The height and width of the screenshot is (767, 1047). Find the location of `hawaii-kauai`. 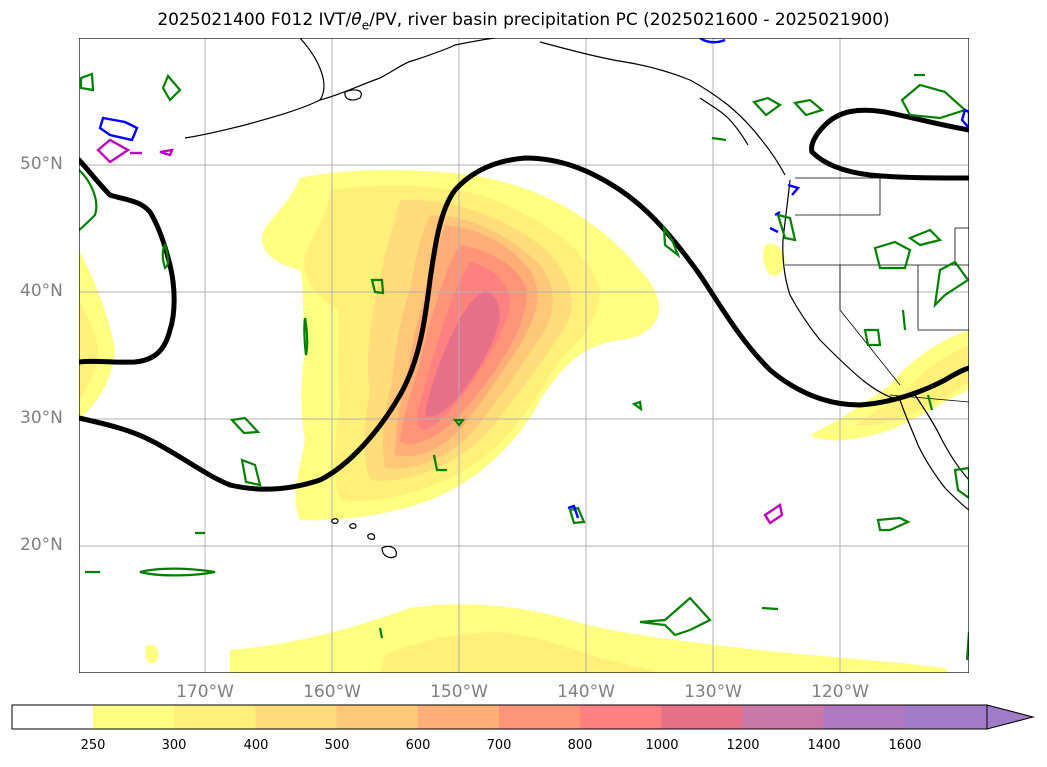

hawaii-kauai is located at coordinates (335, 521).